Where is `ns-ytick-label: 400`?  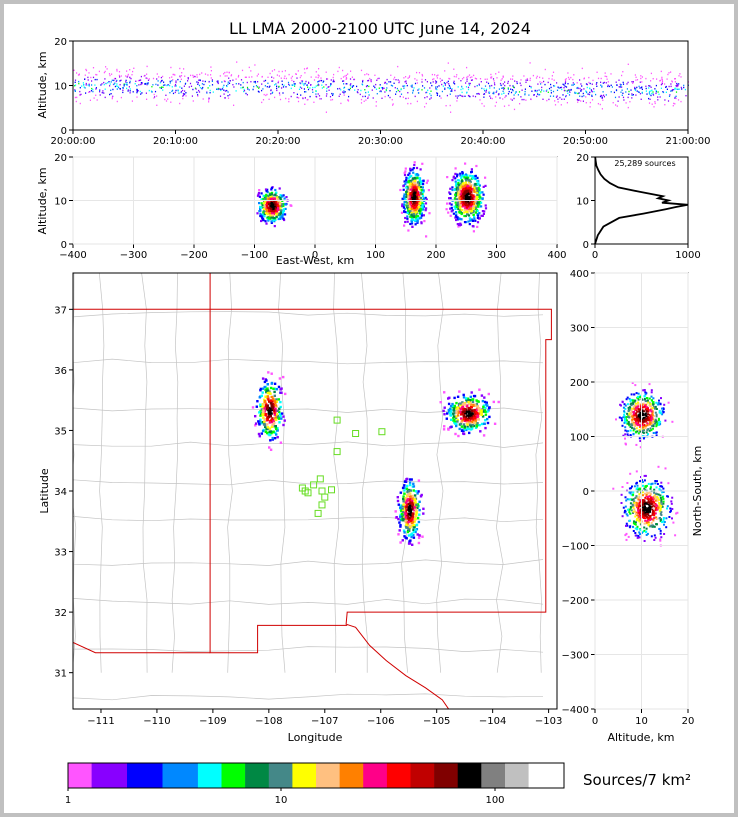 ns-ytick-label: 400 is located at coordinates (579, 274).